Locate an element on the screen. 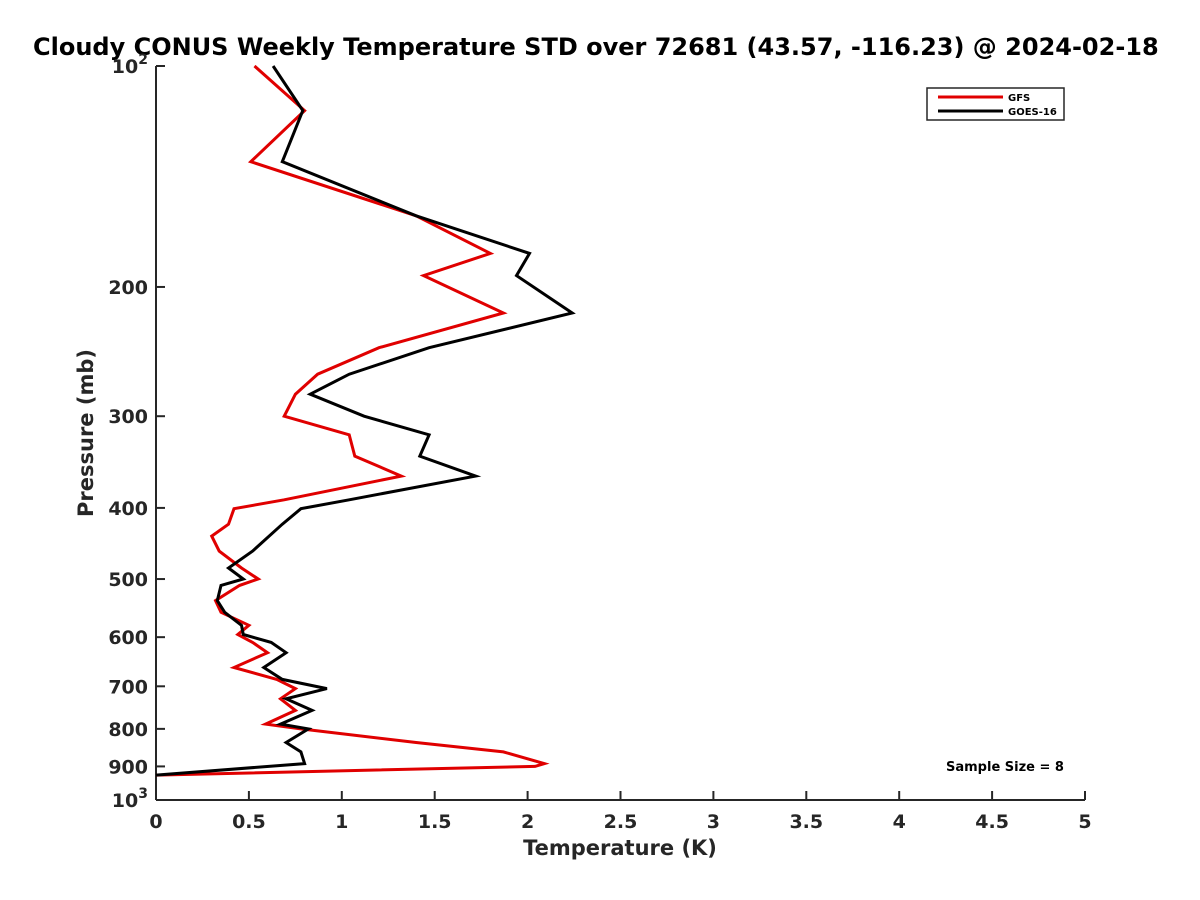 The height and width of the screenshot is (900, 1200). sample-size-annotation: Sample Size = 8 is located at coordinates (1005, 767).